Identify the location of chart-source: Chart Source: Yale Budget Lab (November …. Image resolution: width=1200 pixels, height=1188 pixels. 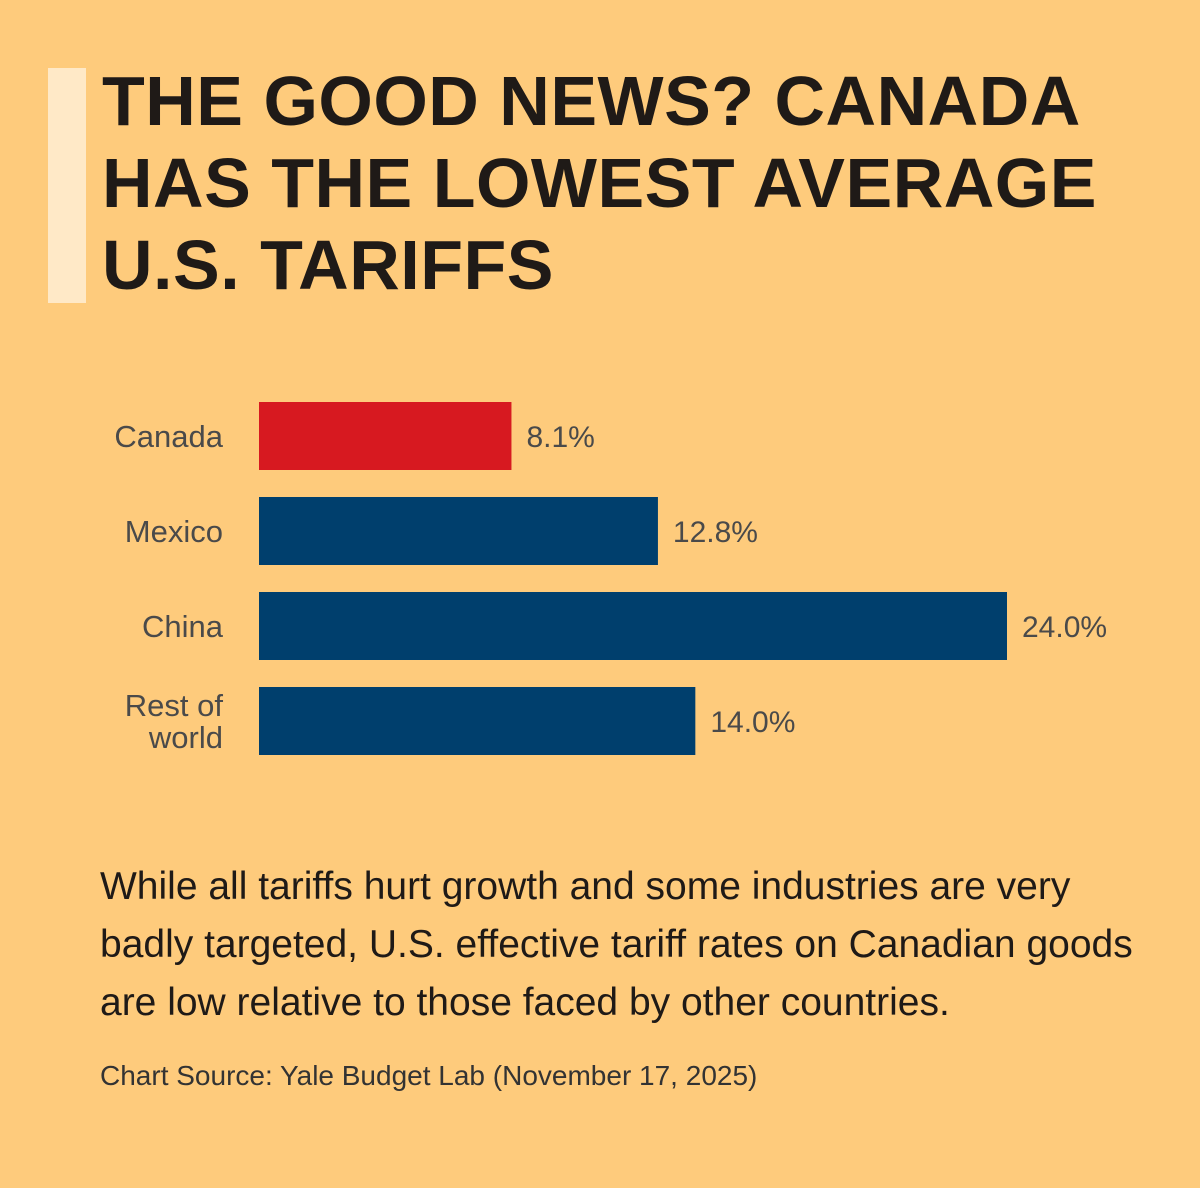
(429, 1075).